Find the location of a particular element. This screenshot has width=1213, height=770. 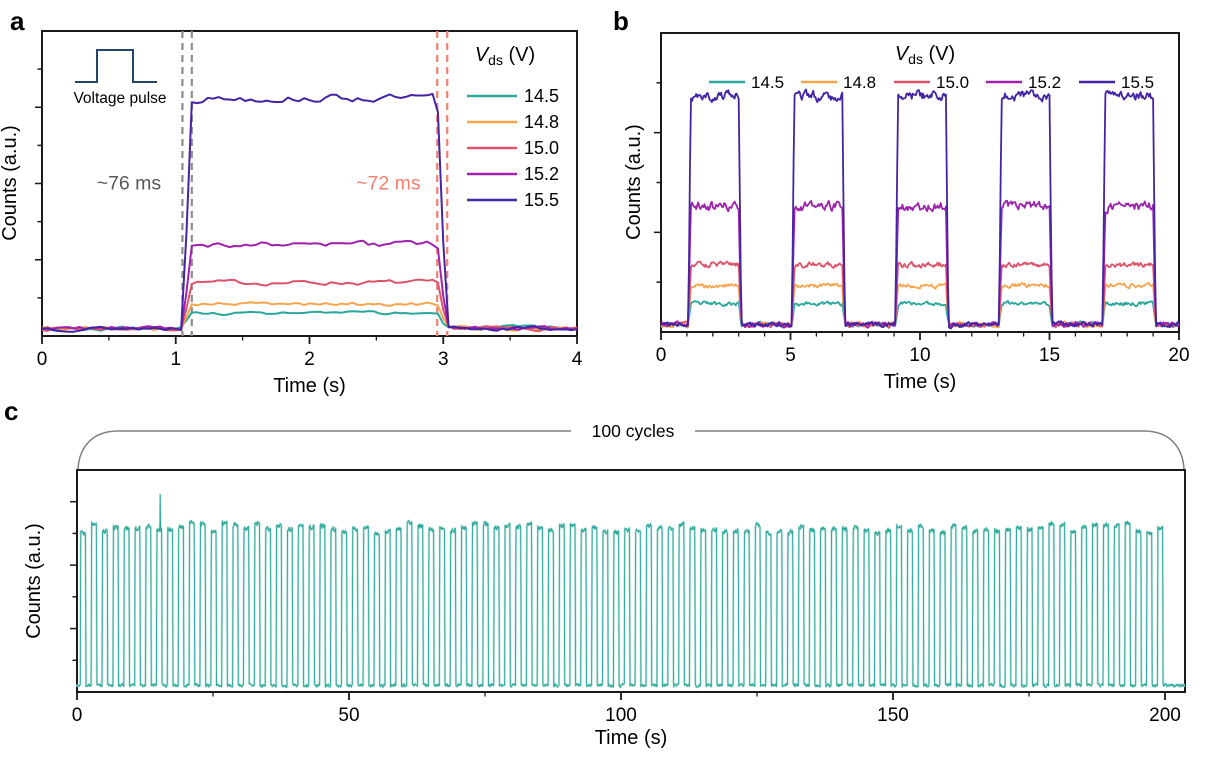

x-tick-label: 50 is located at coordinates (348, 715).